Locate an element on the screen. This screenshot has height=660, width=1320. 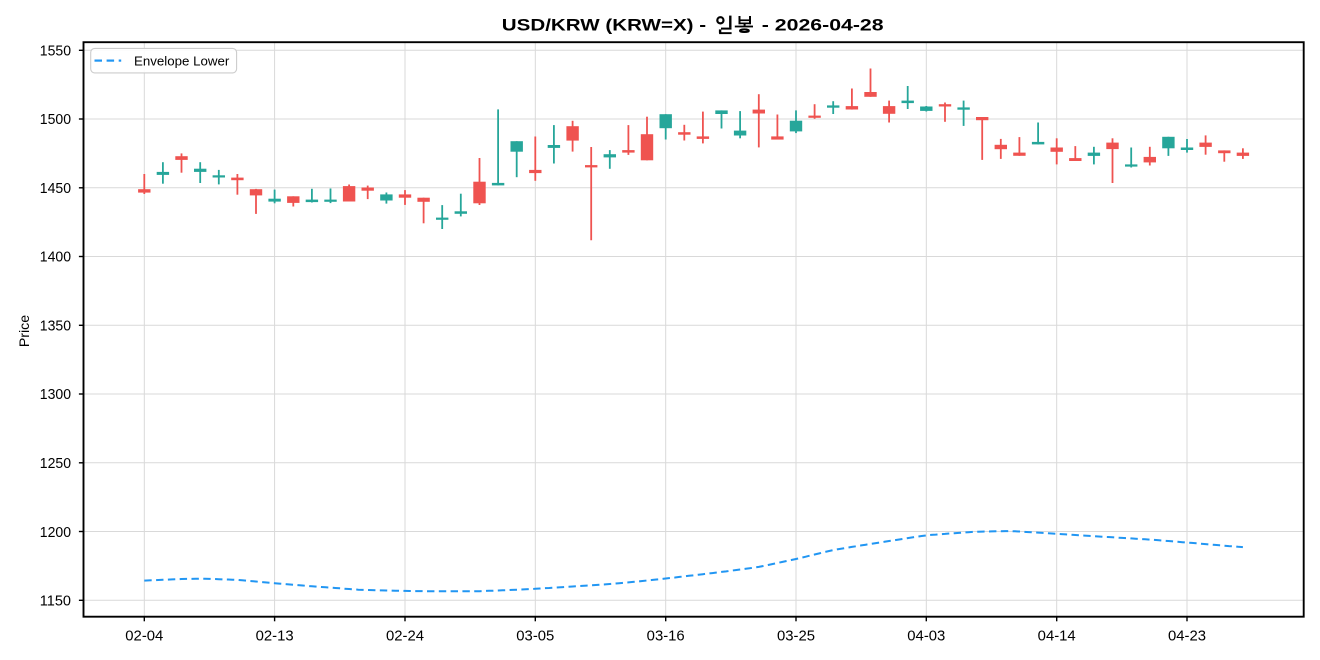
svg-text: 1400 is located at coordinates (55, 258).